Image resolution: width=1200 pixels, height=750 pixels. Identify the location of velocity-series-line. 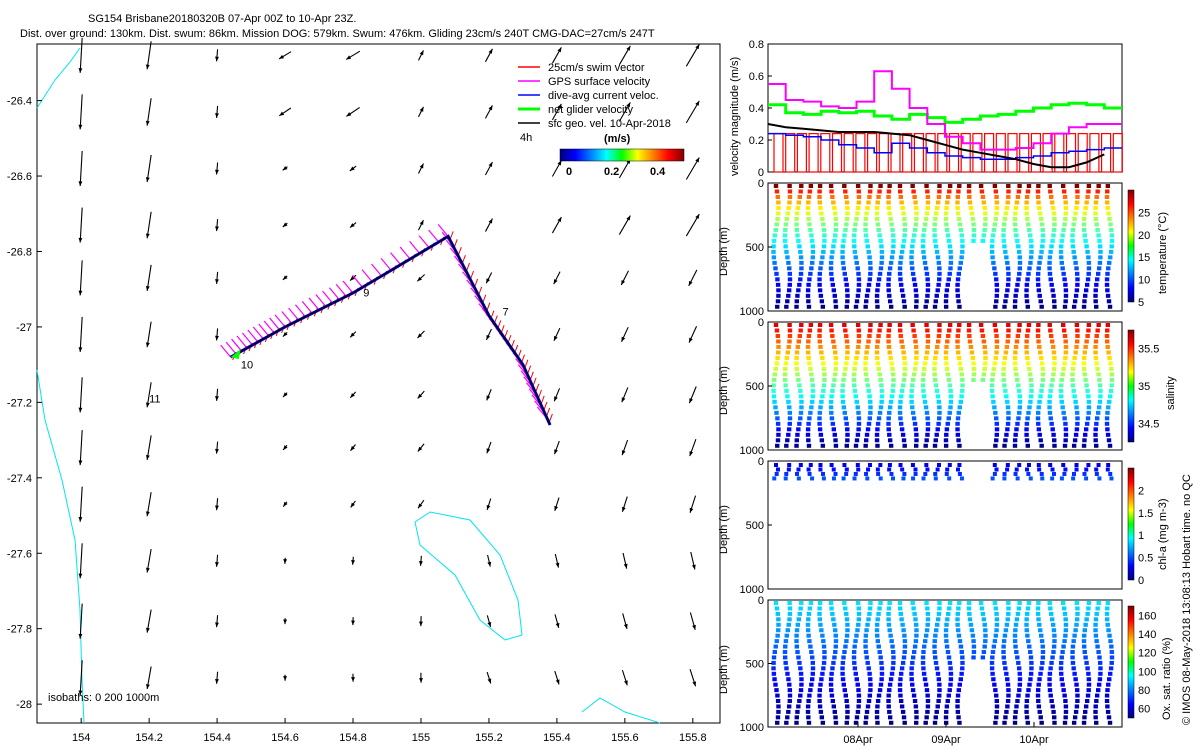
(945, 110).